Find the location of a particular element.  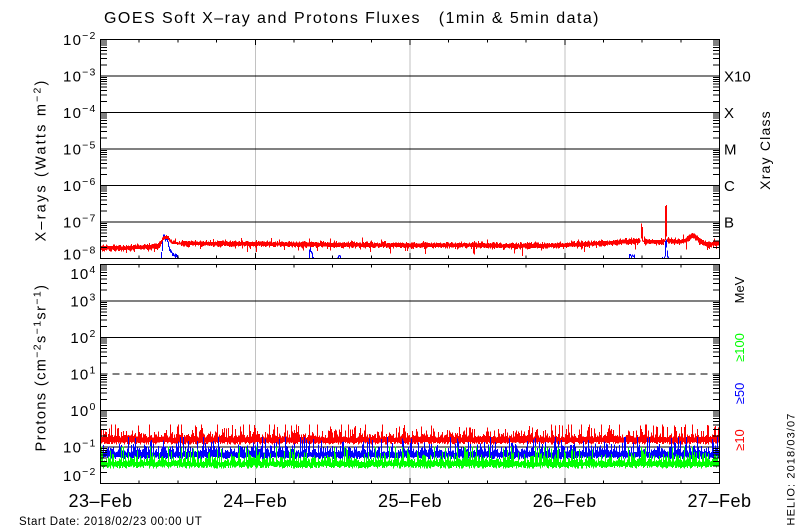

svg-text: X10 is located at coordinates (737, 77).